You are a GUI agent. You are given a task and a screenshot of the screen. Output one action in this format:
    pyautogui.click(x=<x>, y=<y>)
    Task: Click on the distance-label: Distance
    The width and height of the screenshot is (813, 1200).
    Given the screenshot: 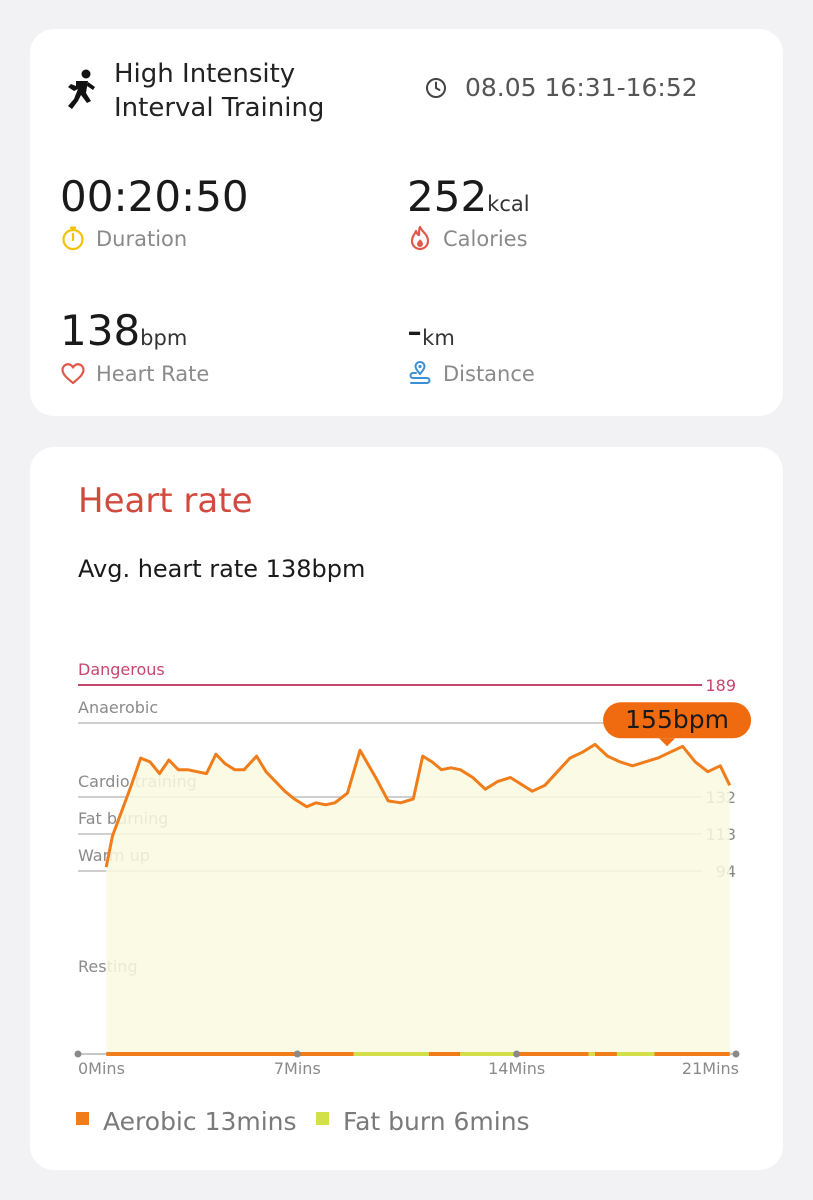 What is the action you would take?
    pyautogui.click(x=489, y=374)
    